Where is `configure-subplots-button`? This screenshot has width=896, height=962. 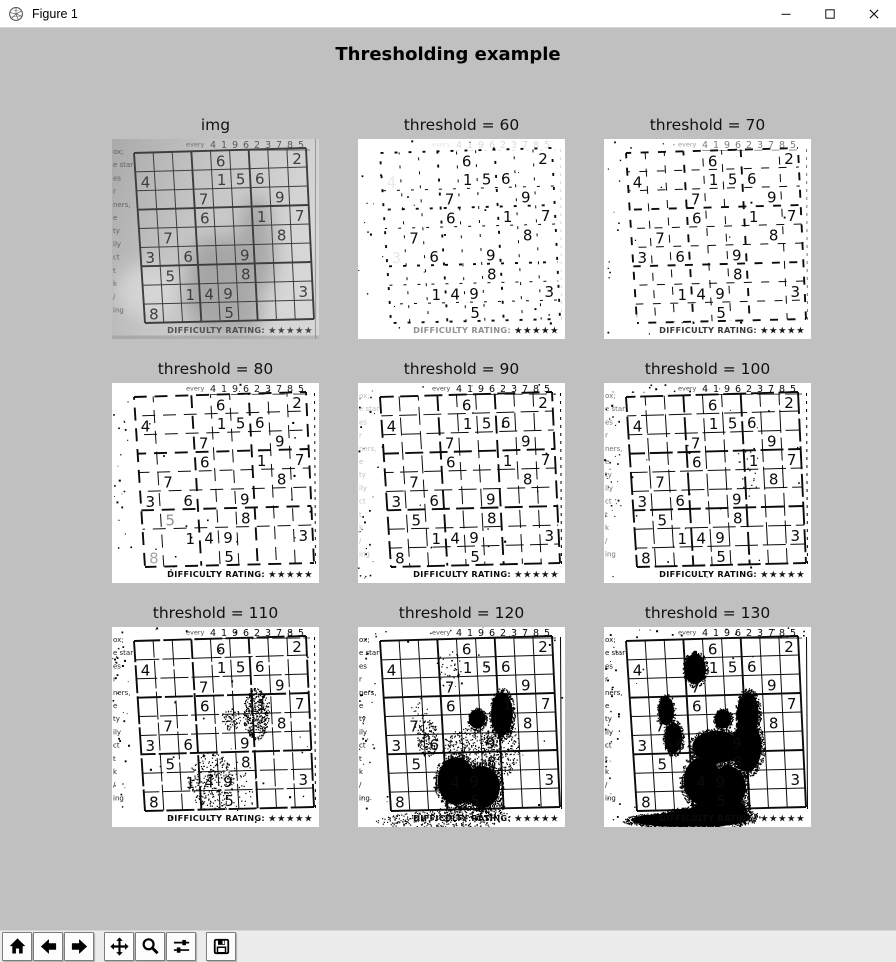
configure-subplots-button is located at coordinates (181, 946).